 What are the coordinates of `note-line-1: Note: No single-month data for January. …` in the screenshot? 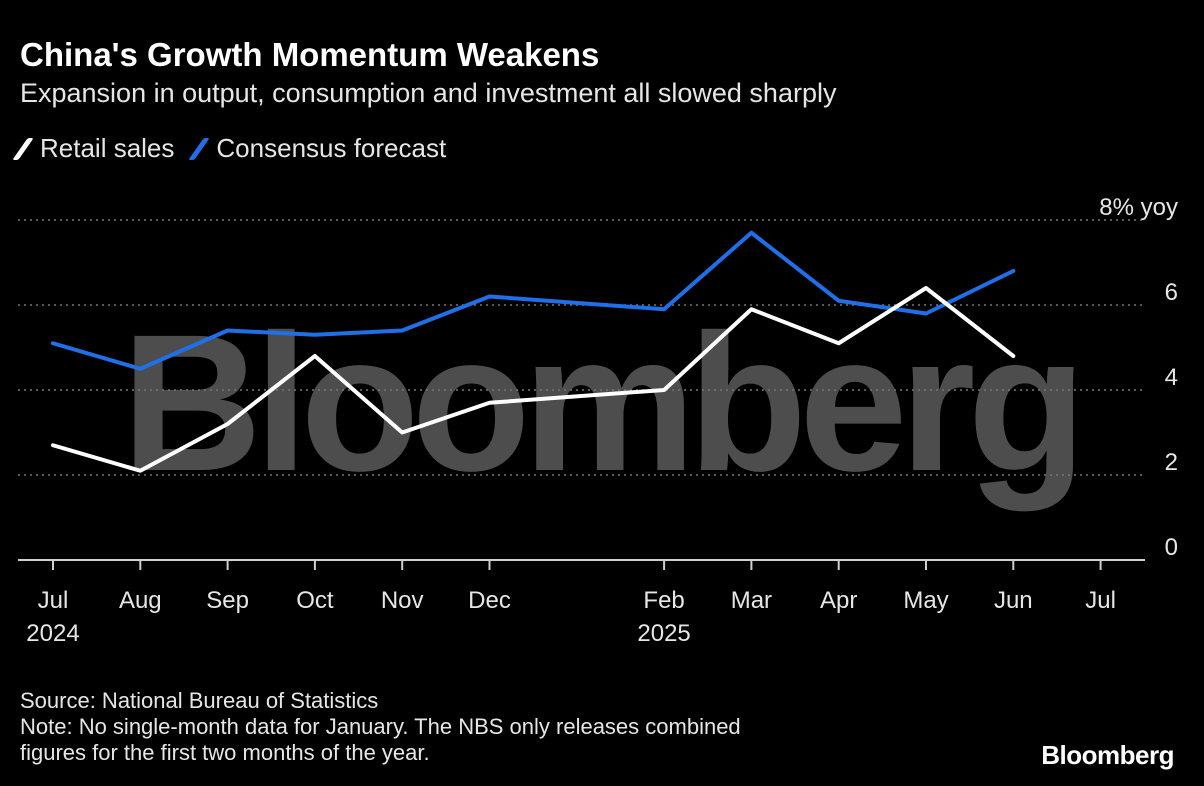 It's located at (380, 726).